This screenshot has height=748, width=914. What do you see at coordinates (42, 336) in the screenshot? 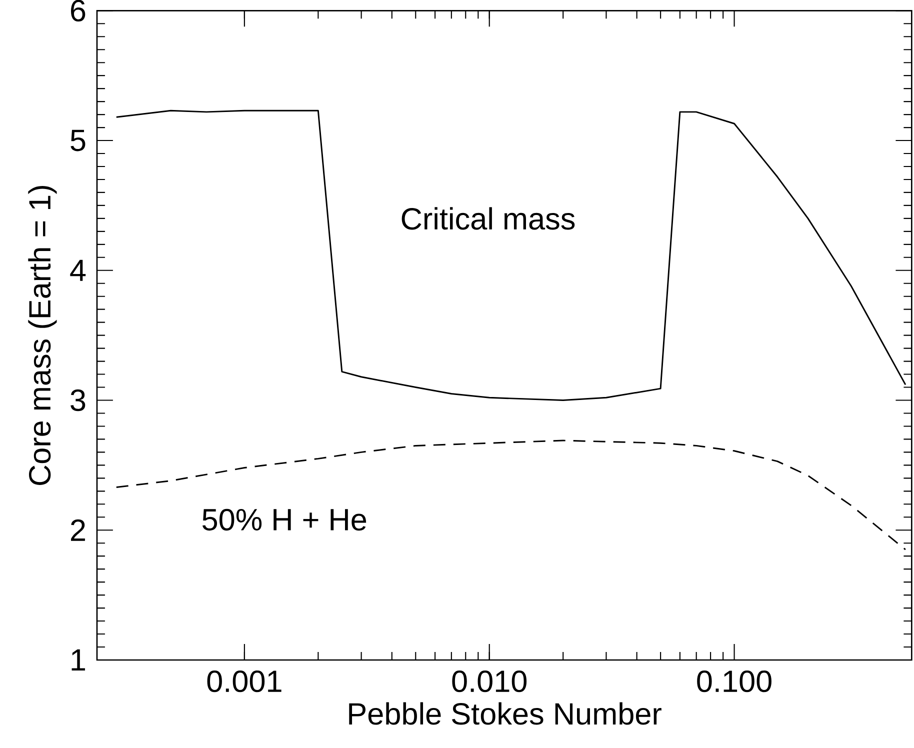
I see `y-axis-title: Core mass (Earth = 1)` at bounding box center [42, 336].